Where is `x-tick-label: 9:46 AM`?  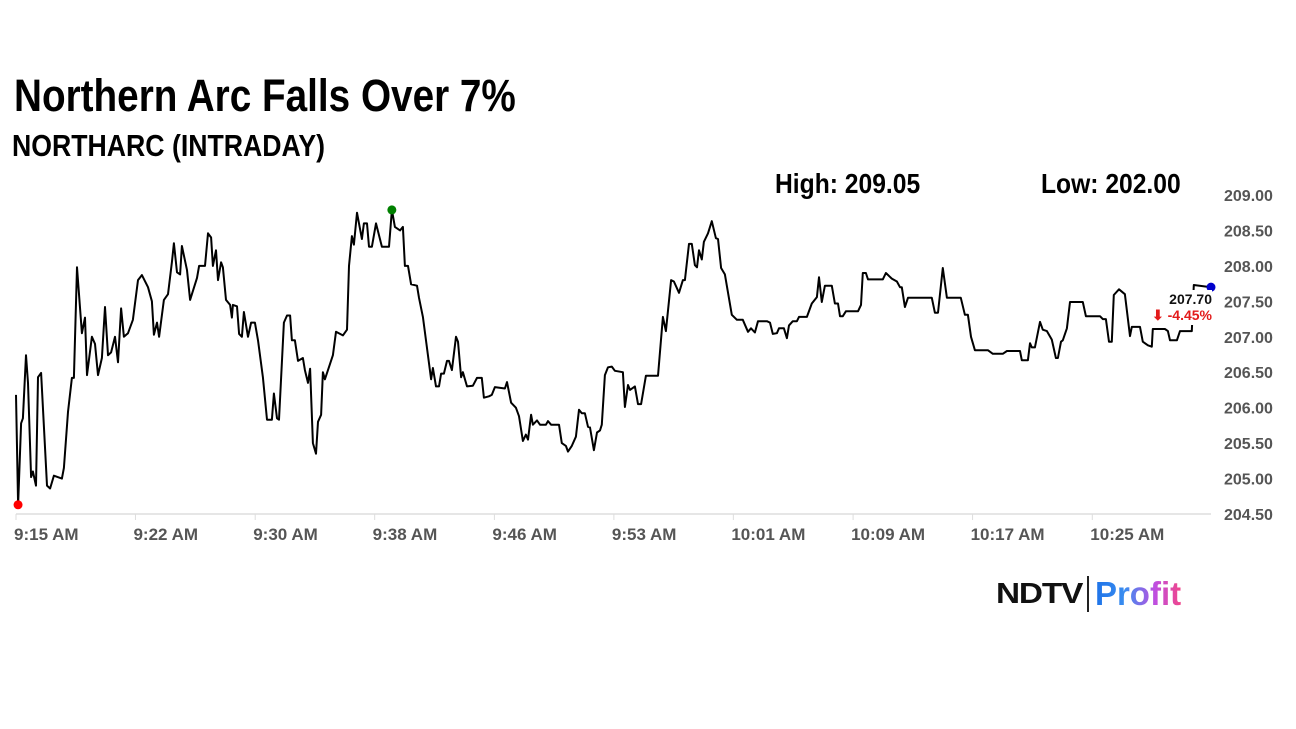
x-tick-label: 9:46 AM is located at coordinates (524, 534).